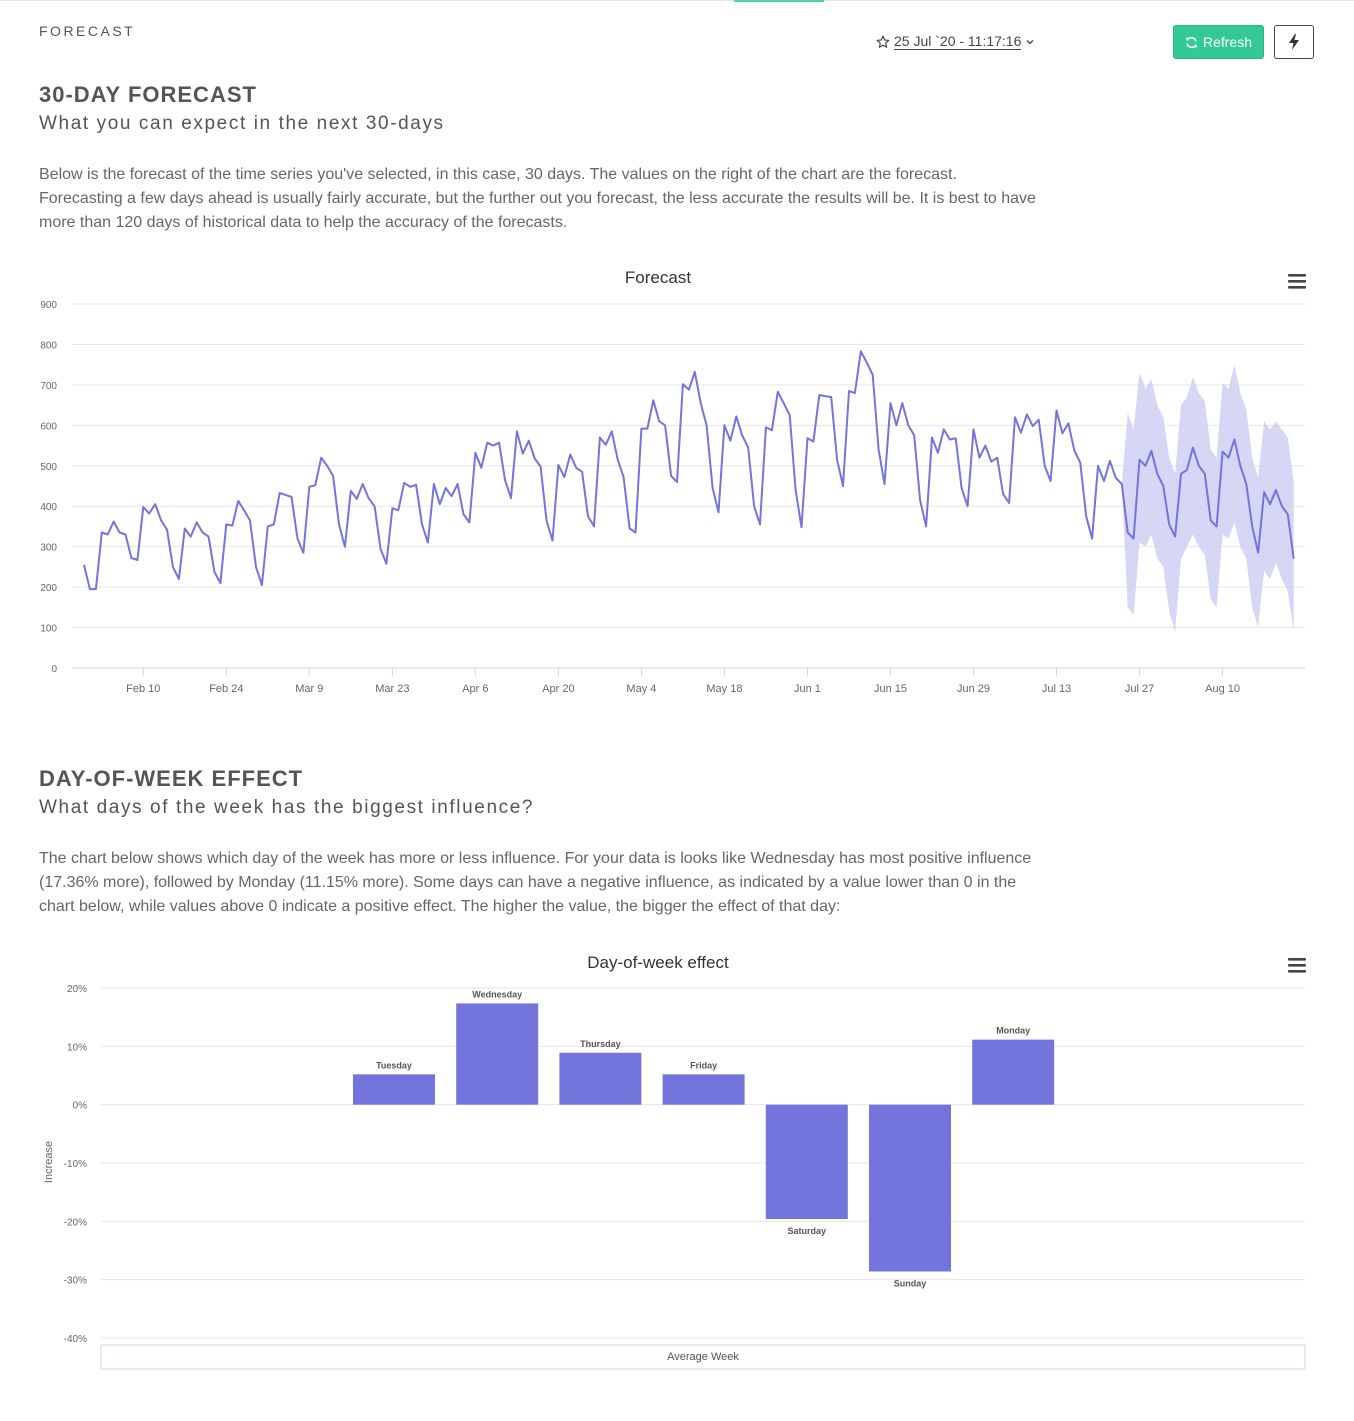 The height and width of the screenshot is (1421, 1354). I want to click on dow-bar-friday, so click(703, 1089).